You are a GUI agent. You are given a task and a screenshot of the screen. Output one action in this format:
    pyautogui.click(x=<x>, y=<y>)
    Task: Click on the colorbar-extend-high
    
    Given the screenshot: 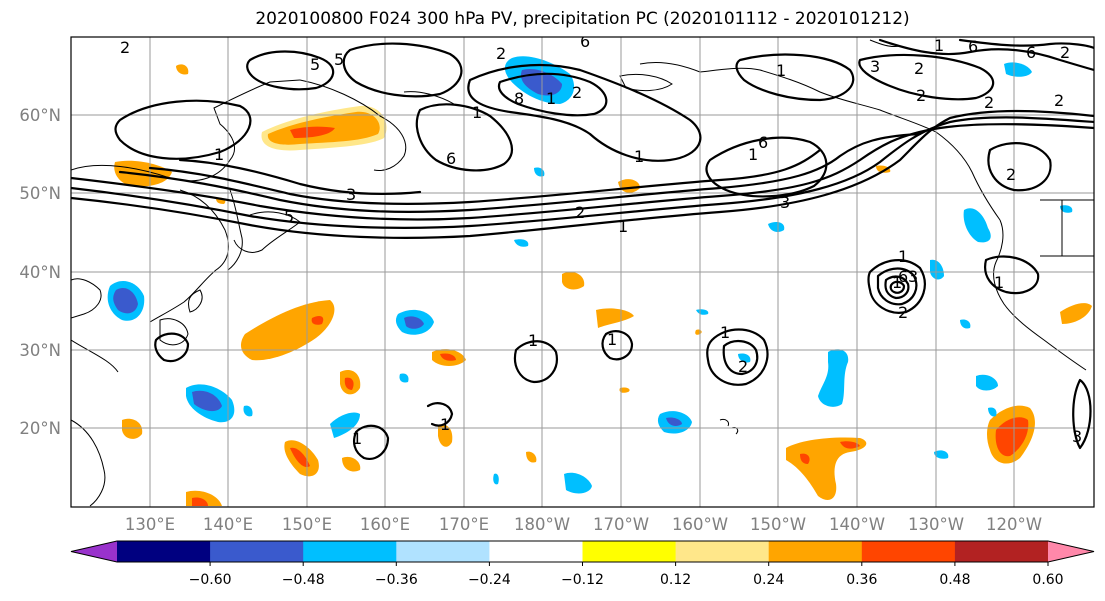 What is the action you would take?
    pyautogui.click(x=1071, y=551)
    